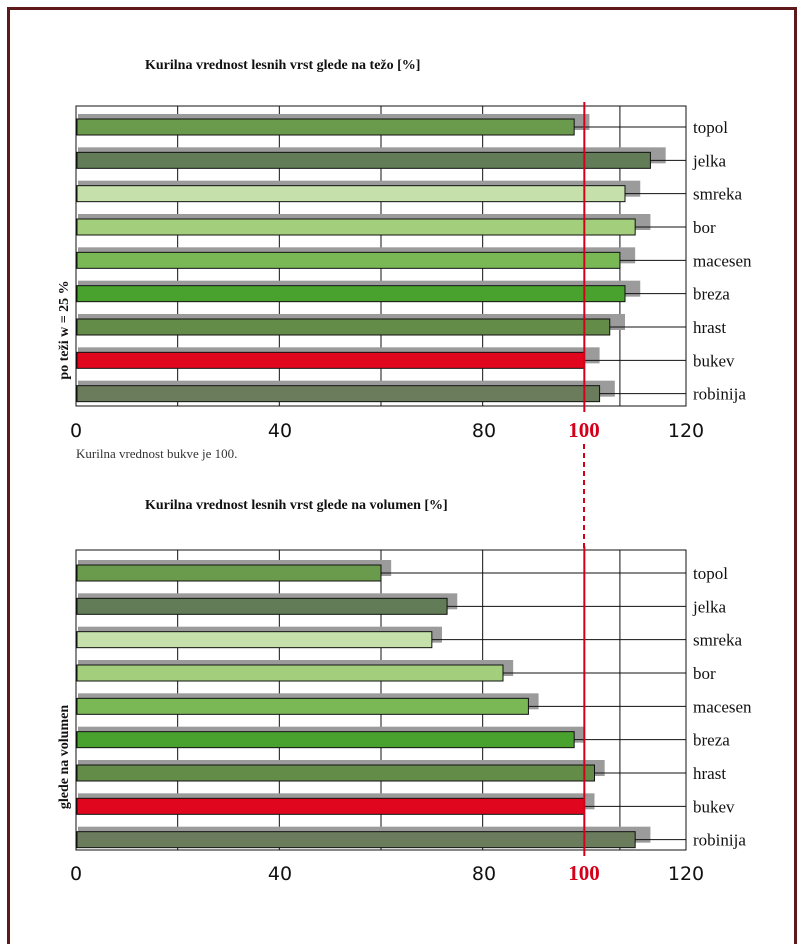  Describe the element at coordinates (584, 873) in the screenshot. I see `tick-label-1-100: 100` at that location.